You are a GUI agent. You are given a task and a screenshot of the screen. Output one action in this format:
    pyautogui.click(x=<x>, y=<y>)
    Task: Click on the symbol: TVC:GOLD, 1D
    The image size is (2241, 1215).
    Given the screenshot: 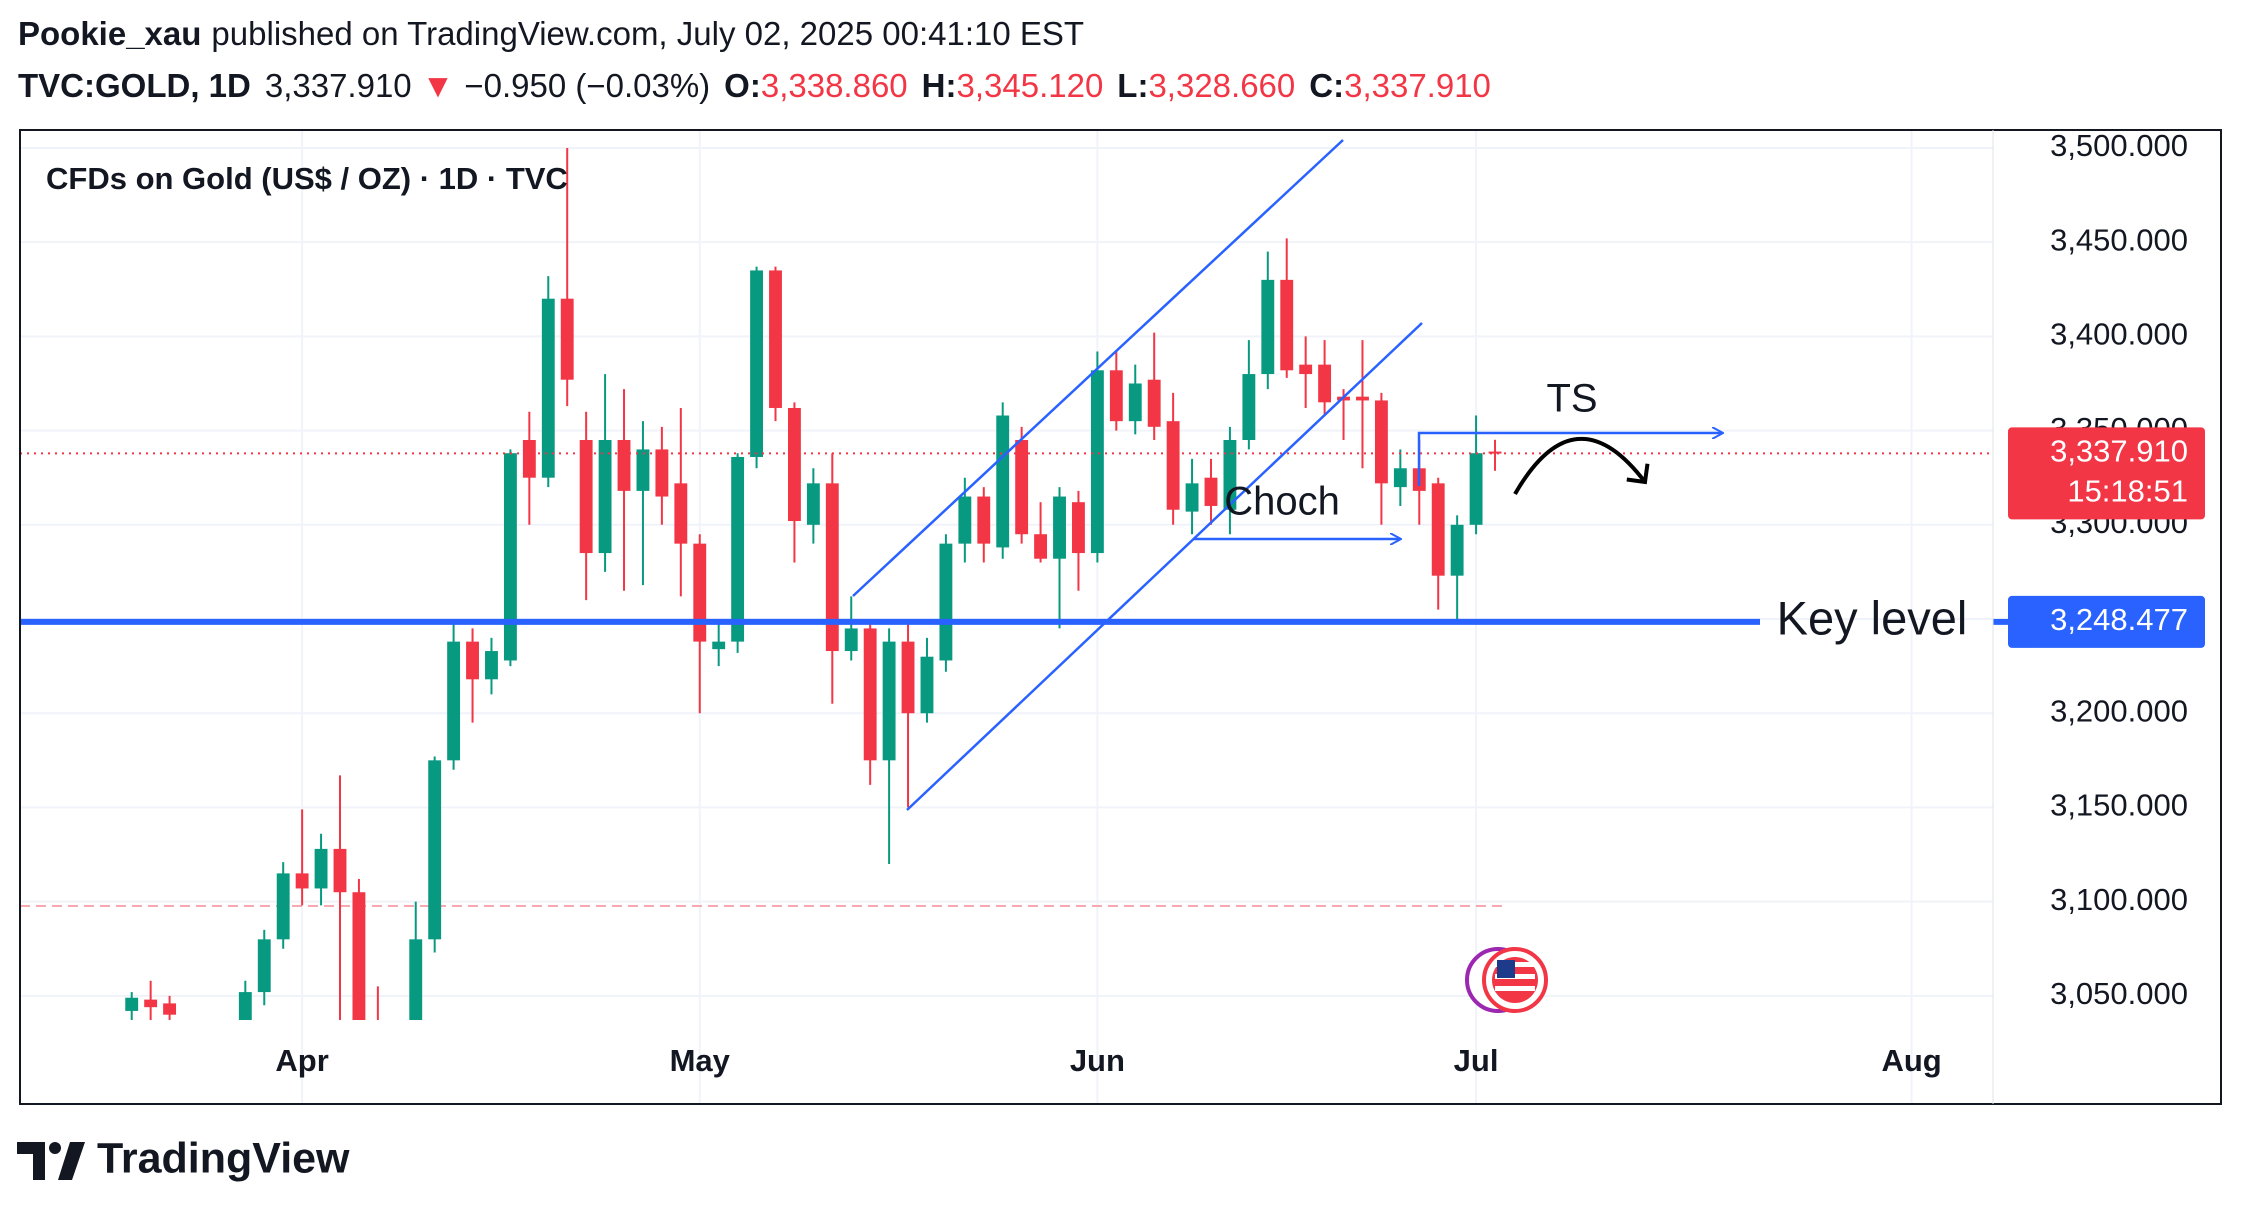 What is the action you would take?
    pyautogui.click(x=134, y=85)
    